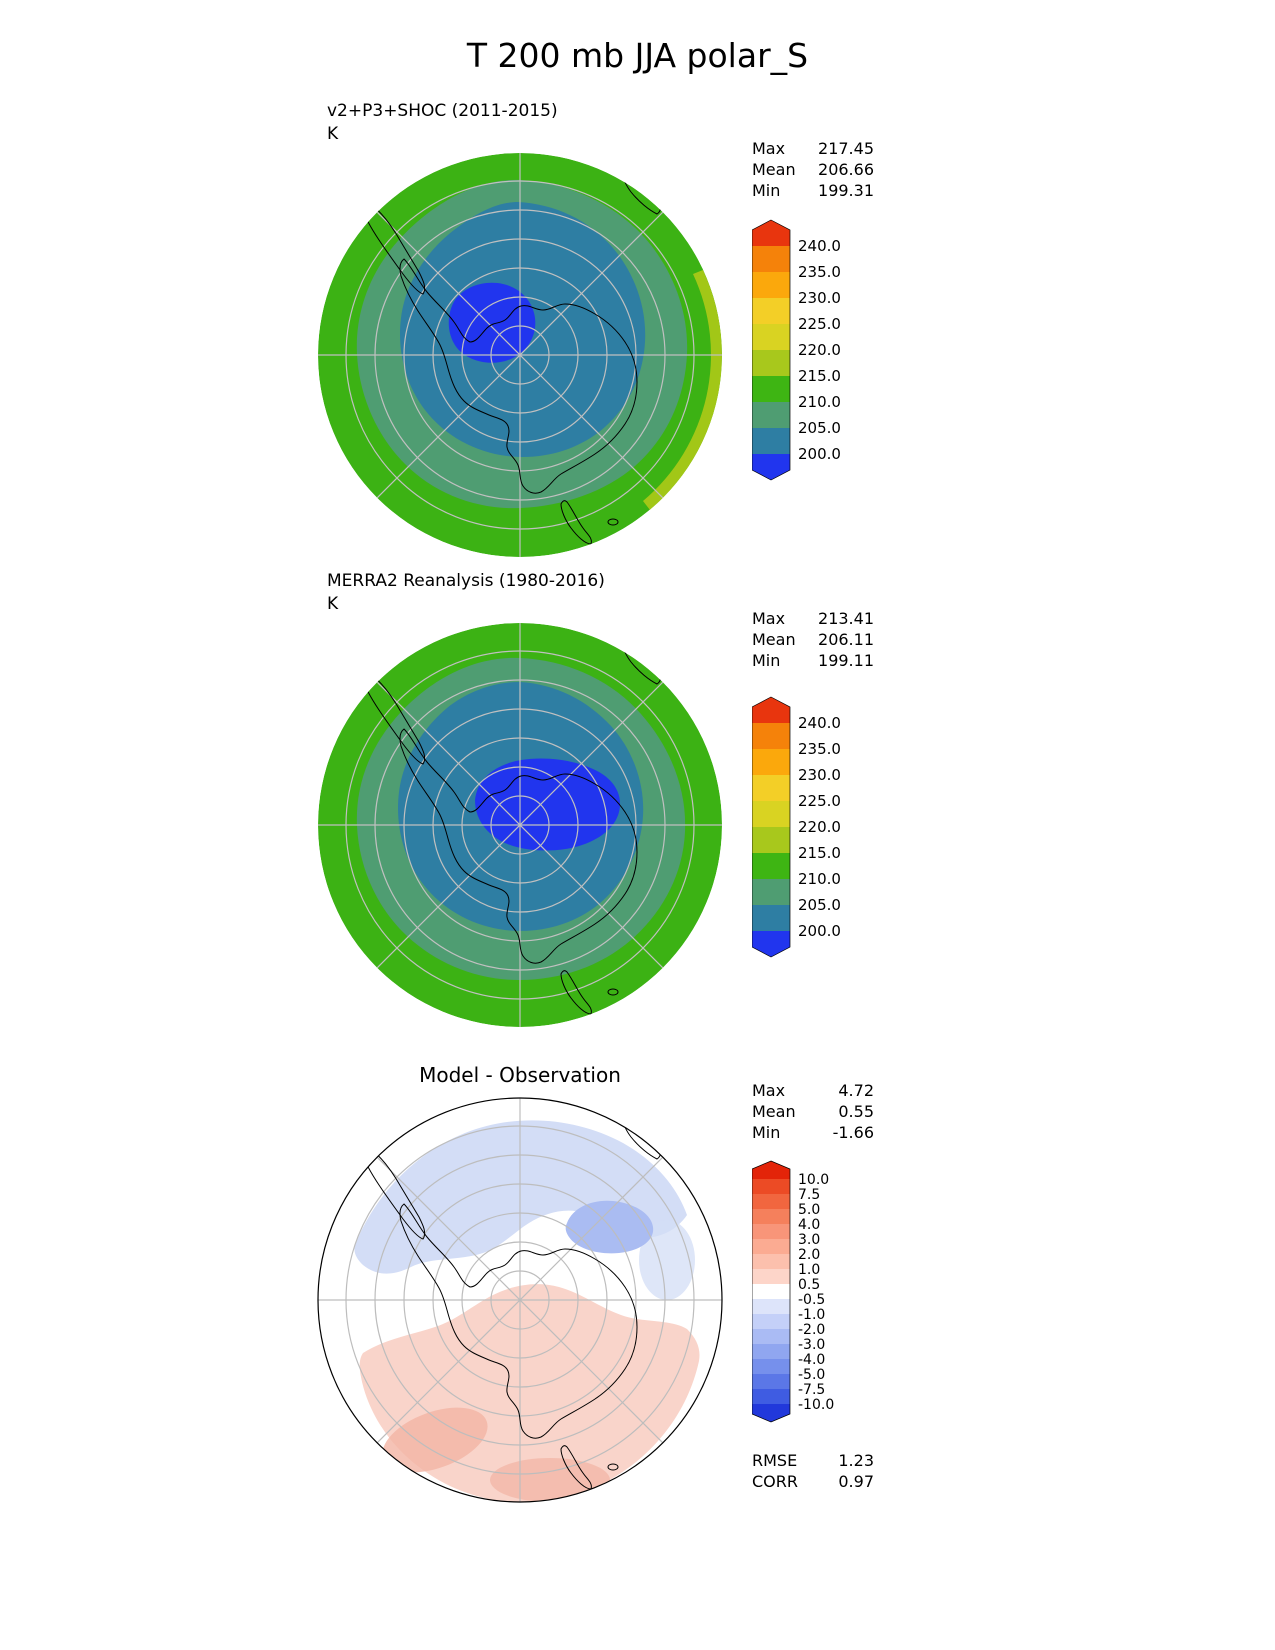 The height and width of the screenshot is (1650, 1275). I want to click on region-cold-bias-light, so click(520, 1197).